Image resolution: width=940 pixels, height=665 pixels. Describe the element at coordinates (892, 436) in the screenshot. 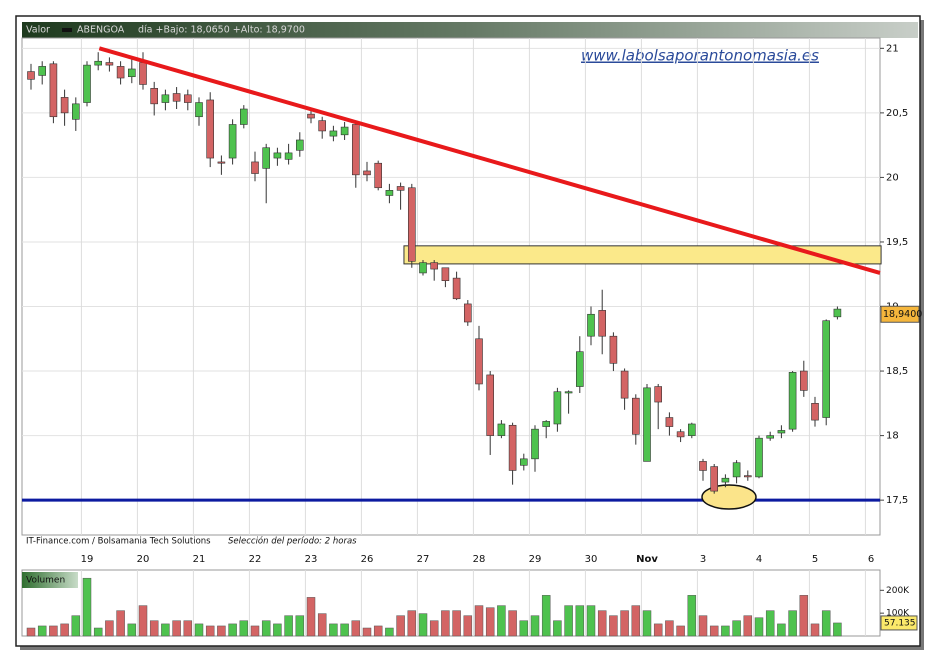

I see `y-tick-label: 18` at that location.